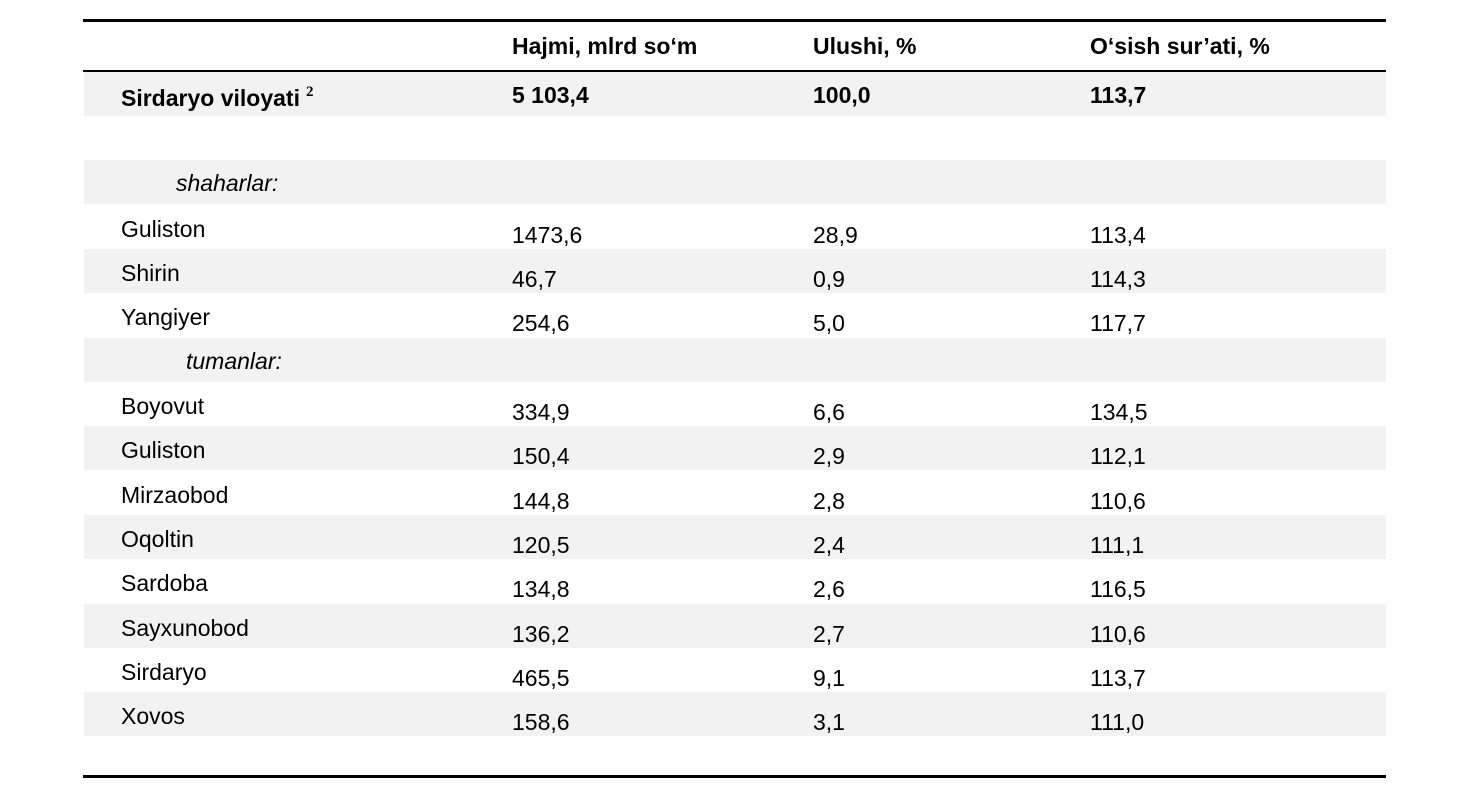  What do you see at coordinates (150, 272) in the screenshot?
I see `row-name: Shirin` at bounding box center [150, 272].